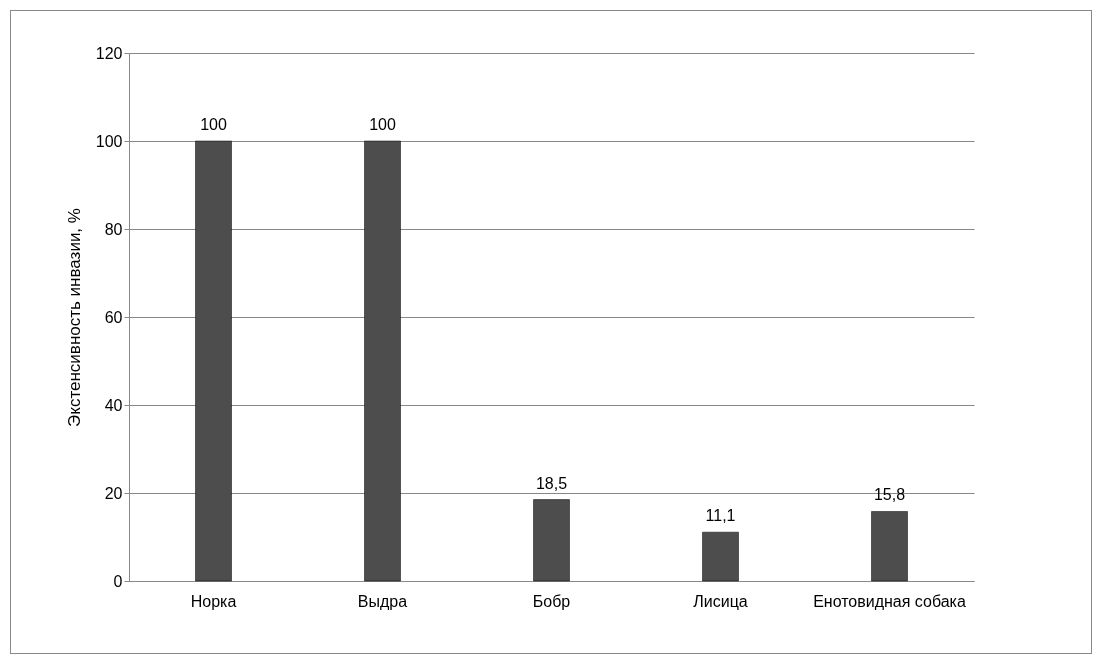 The image size is (1106, 668). I want to click on x-tick-label: Бобр, so click(551, 601).